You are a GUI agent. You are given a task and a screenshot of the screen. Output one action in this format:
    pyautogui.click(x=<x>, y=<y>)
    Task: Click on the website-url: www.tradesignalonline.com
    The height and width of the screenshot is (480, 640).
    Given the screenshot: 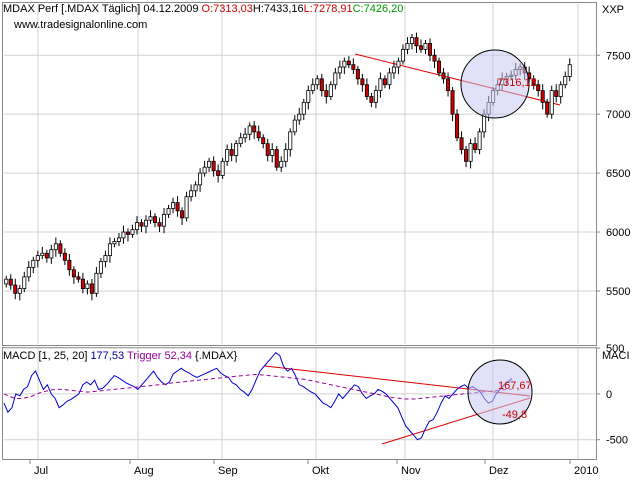 What is the action you would take?
    pyautogui.click(x=81, y=25)
    